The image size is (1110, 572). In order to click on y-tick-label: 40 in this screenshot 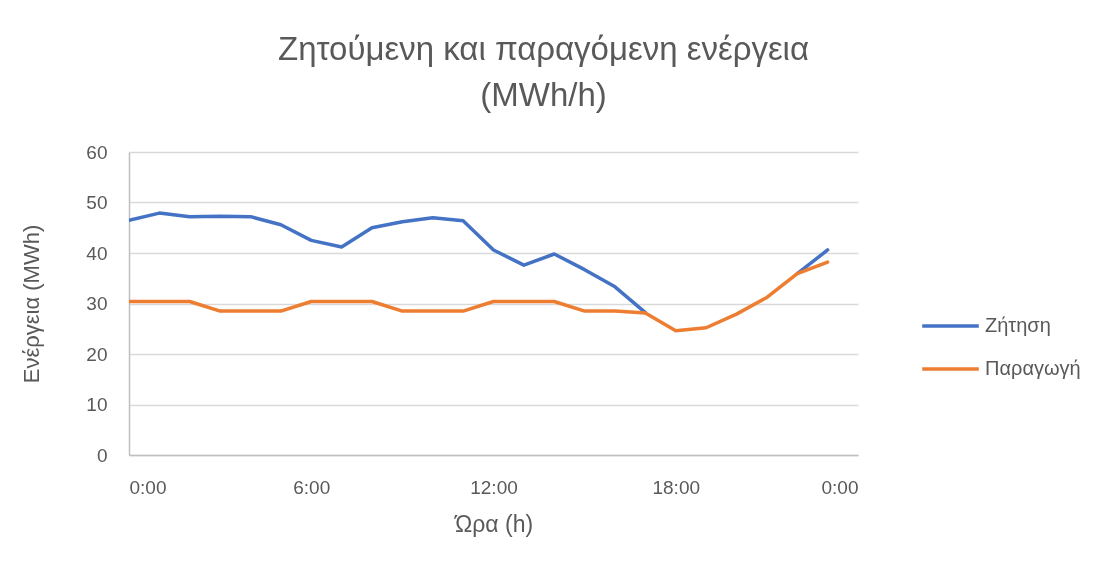, I will do `click(97, 253)`.